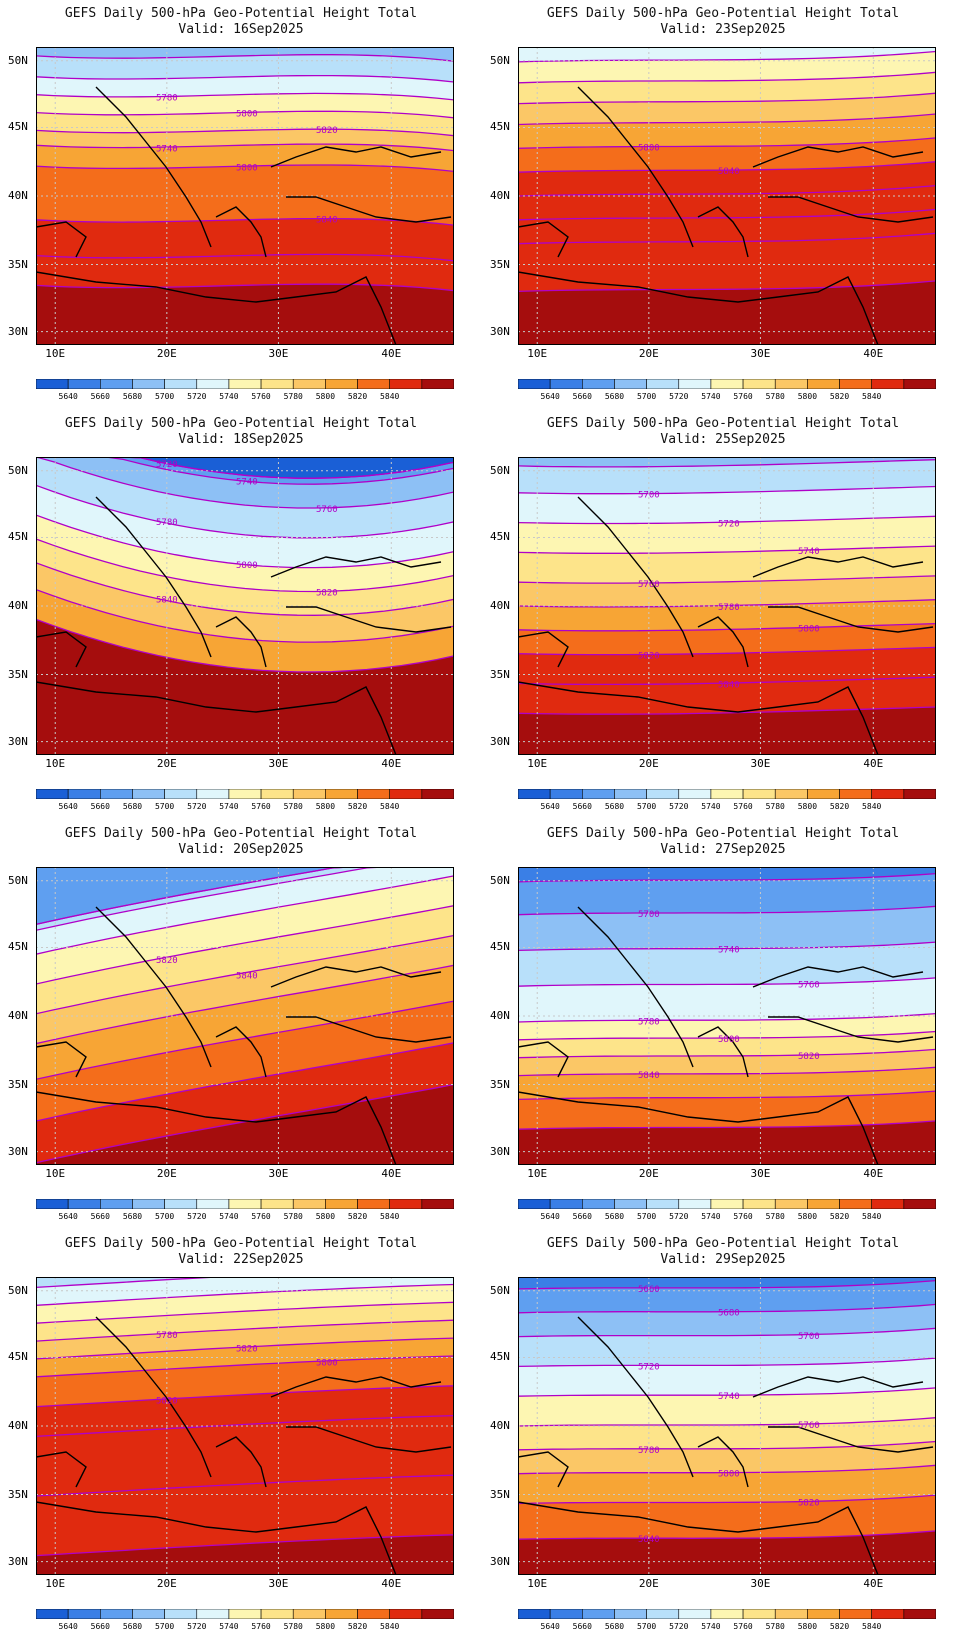  What do you see at coordinates (247, 482) in the screenshot?
I see `contour-label: 5740` at bounding box center [247, 482].